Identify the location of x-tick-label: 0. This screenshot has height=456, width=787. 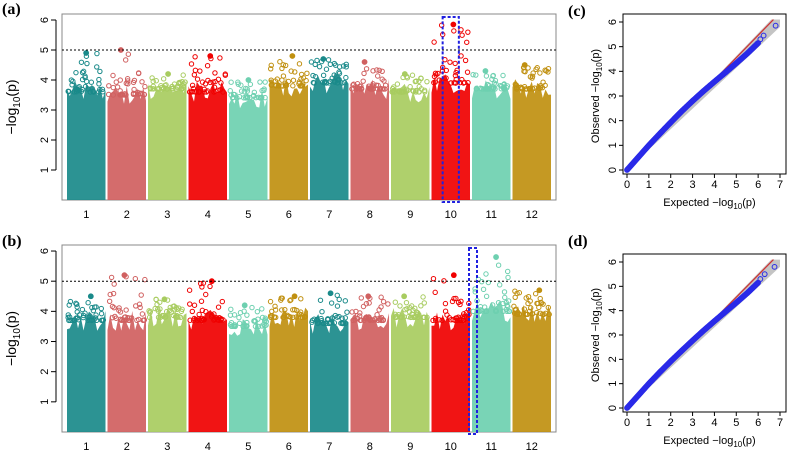
(627, 423).